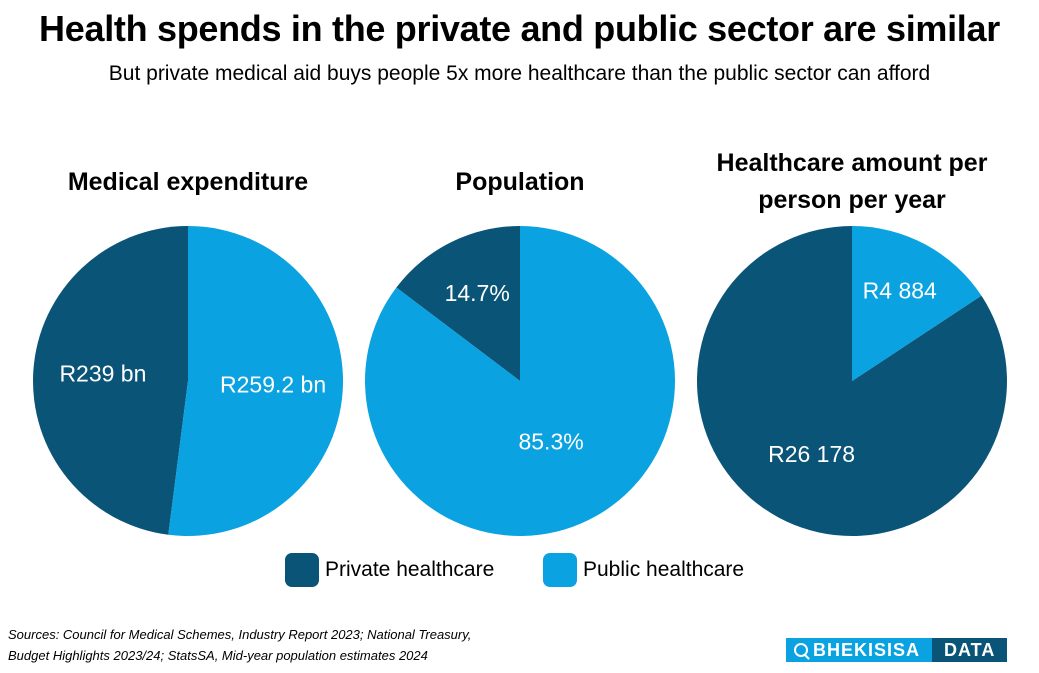  What do you see at coordinates (560, 570) in the screenshot?
I see `legend-swatch-public` at bounding box center [560, 570].